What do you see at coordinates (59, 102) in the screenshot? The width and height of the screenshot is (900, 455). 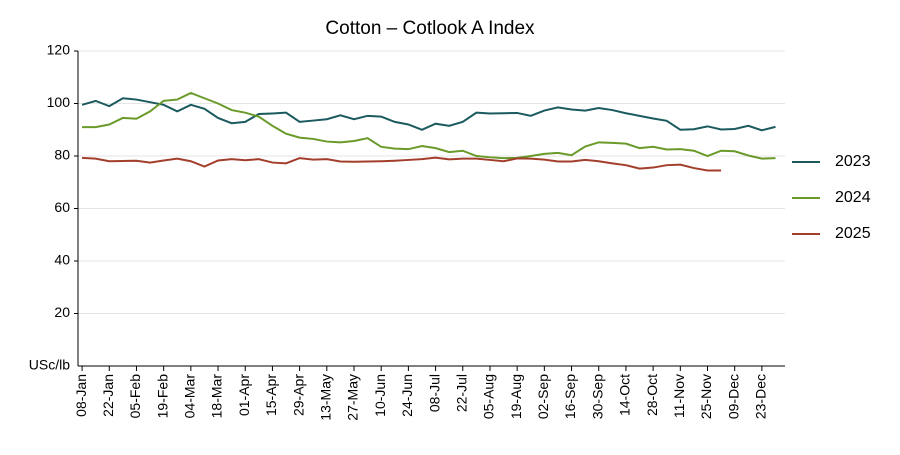 I see `y-tick-label: 100` at bounding box center [59, 102].